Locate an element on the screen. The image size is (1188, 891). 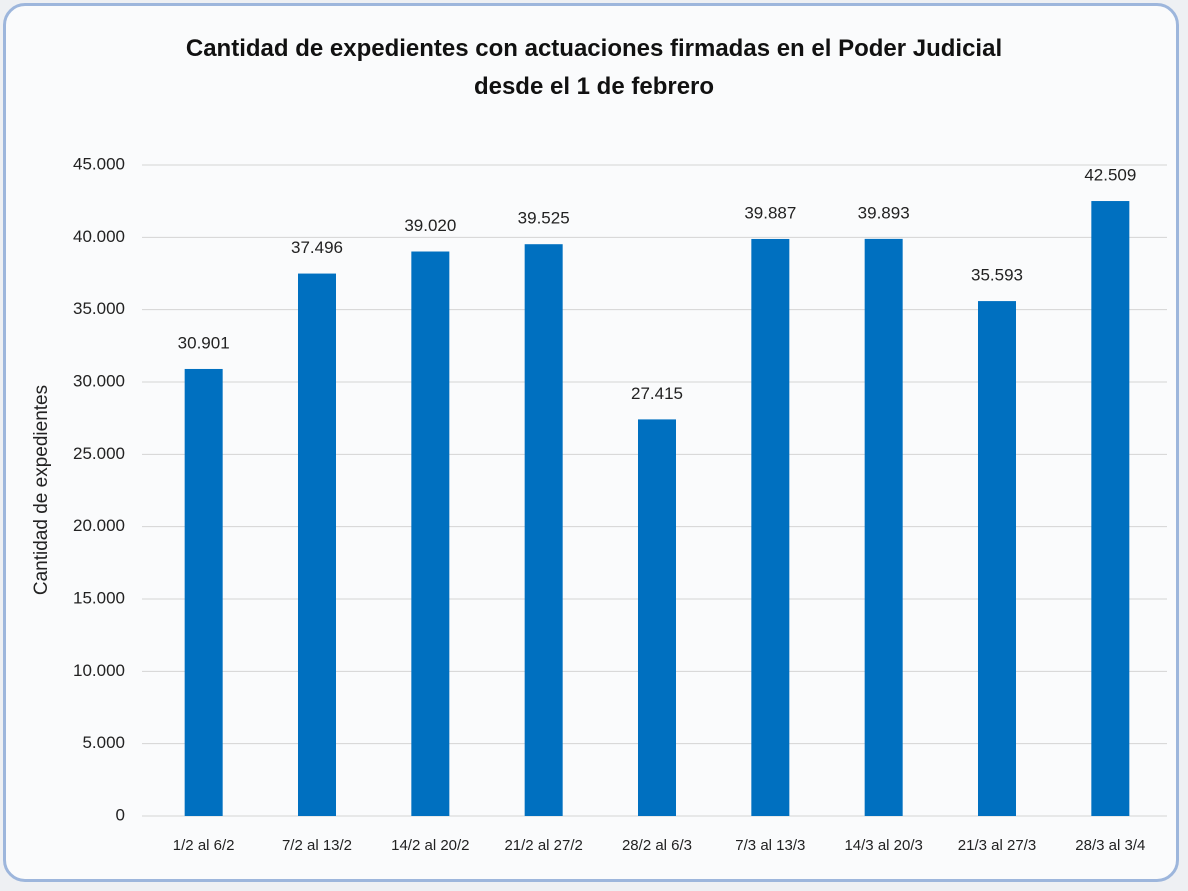
data-label: 39.525 is located at coordinates (544, 218).